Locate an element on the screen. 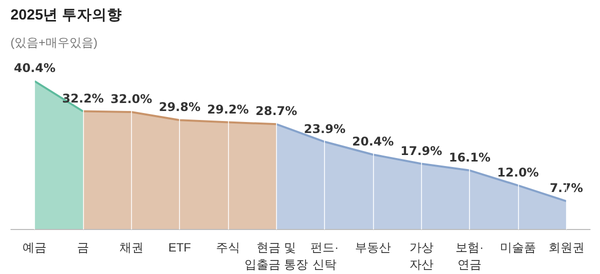 The height and width of the screenshot is (274, 600). data-label: 32.2% is located at coordinates (83, 98).